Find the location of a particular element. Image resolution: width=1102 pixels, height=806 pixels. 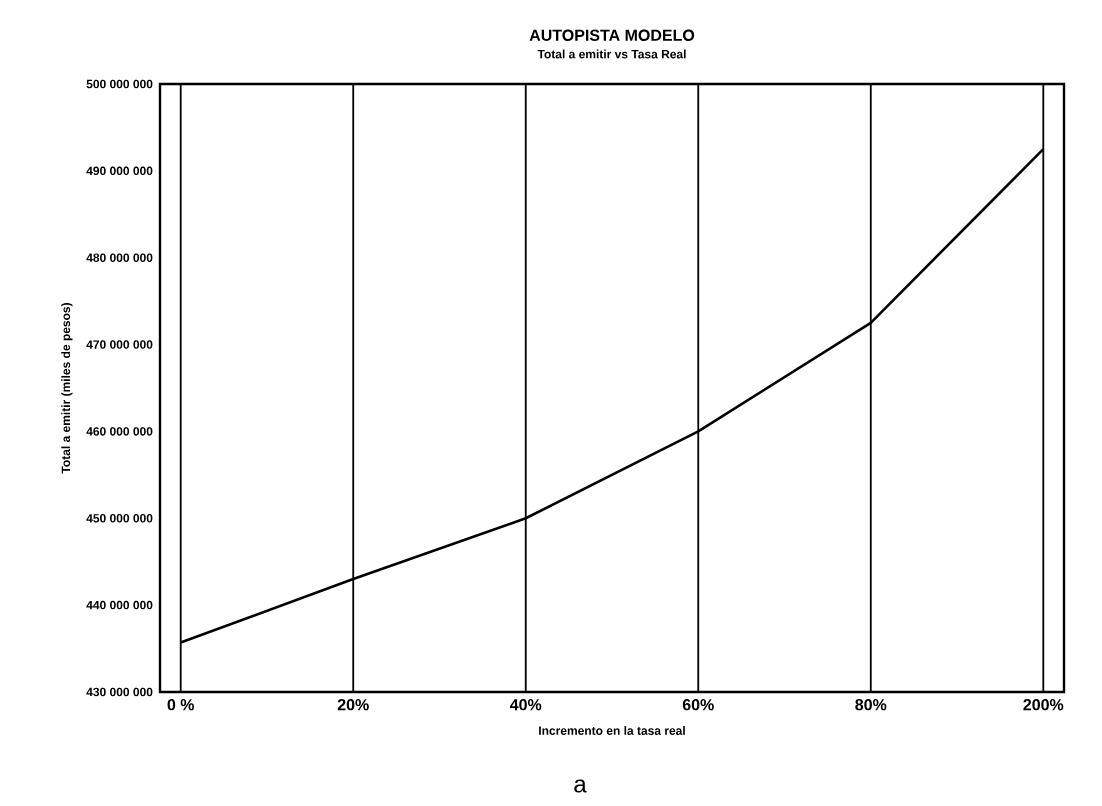

text: a is located at coordinates (580, 786).